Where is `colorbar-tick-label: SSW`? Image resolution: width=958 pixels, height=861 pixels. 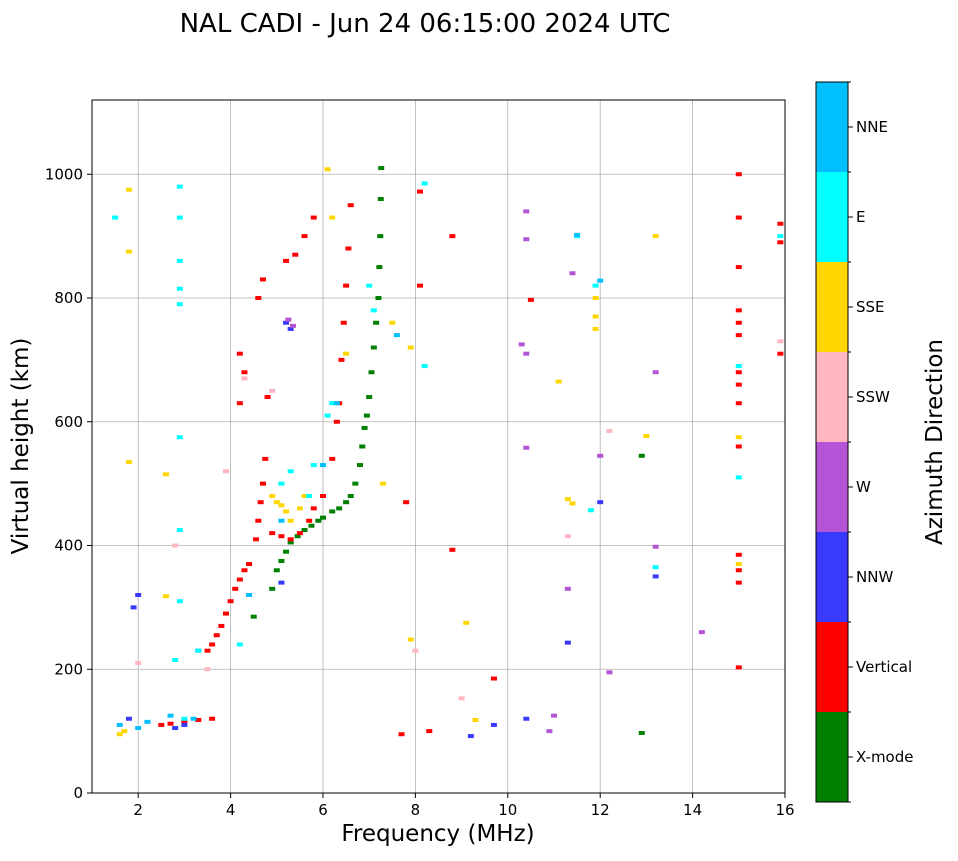 colorbar-tick-label: SSW is located at coordinates (873, 397).